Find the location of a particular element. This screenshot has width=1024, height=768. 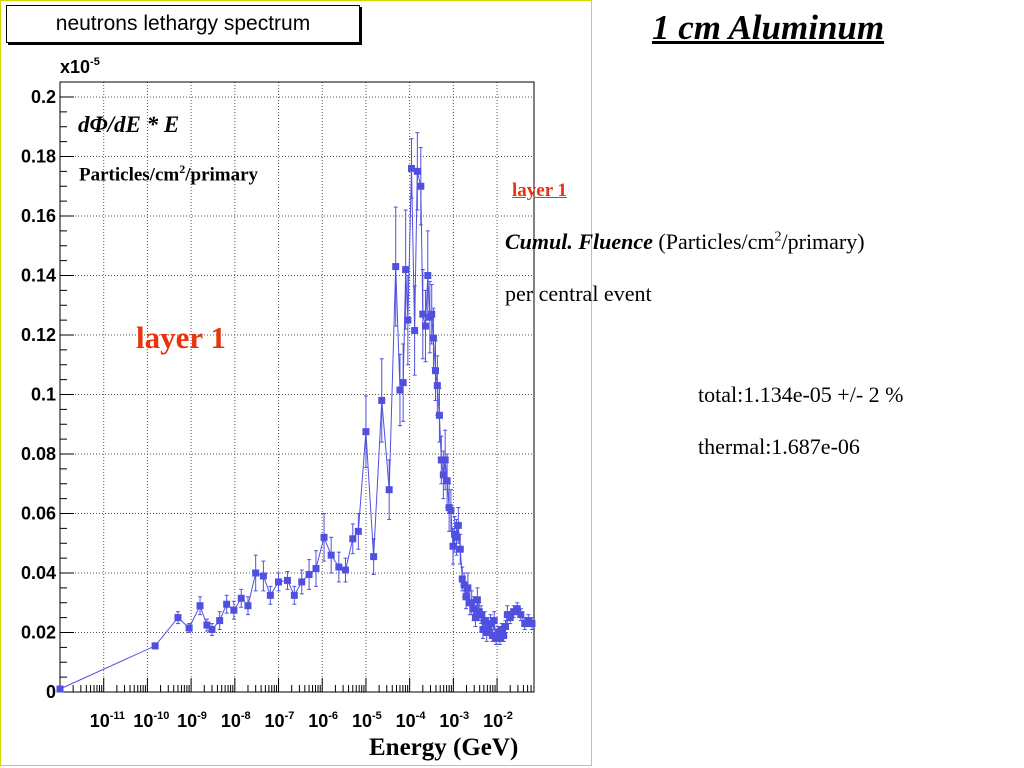

x-tick-label: 10⁻⁸ is located at coordinates (236, 720).